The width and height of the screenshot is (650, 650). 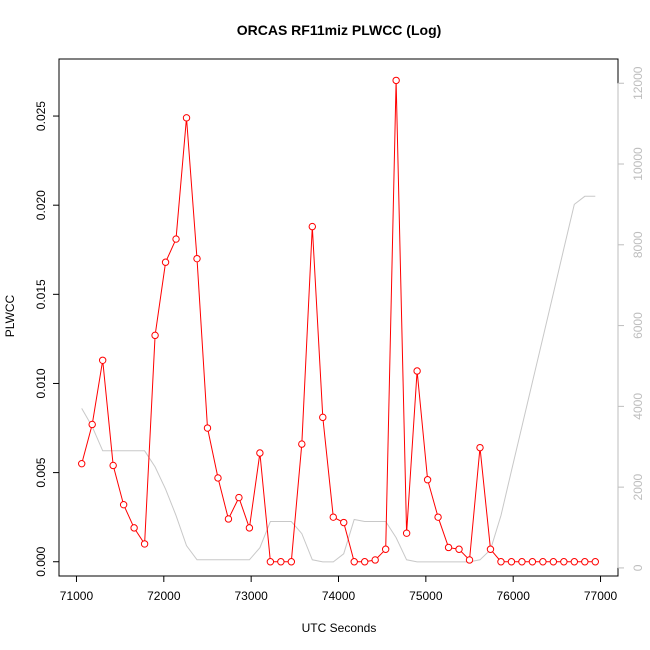 What do you see at coordinates (638, 567) in the screenshot?
I see `y-tick-label-right: 0` at bounding box center [638, 567].